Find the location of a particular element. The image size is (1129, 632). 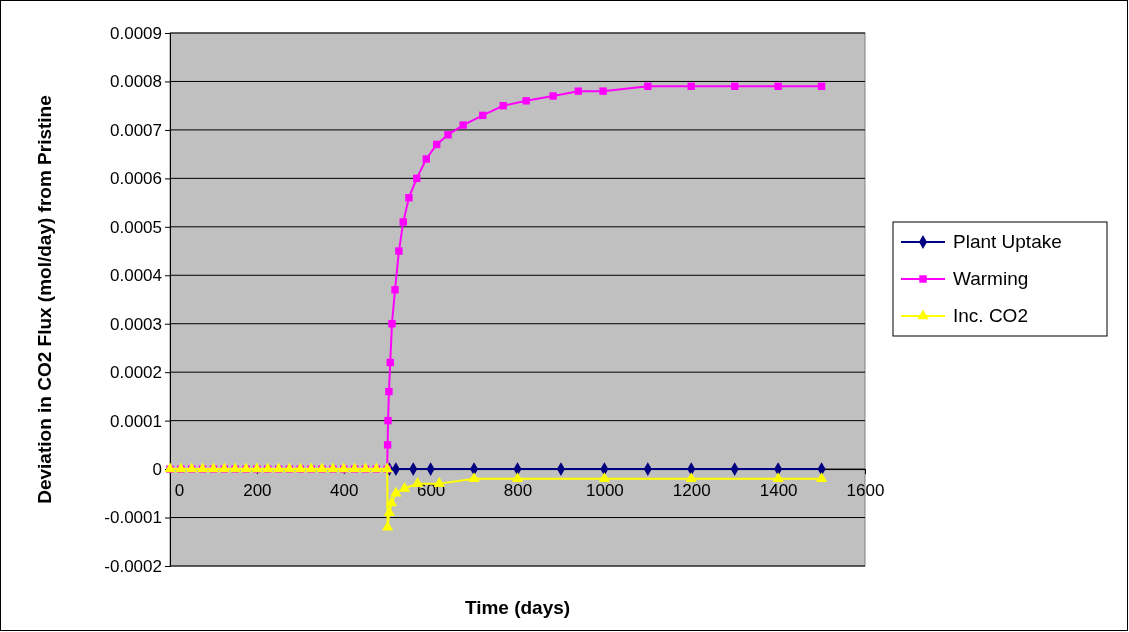

legend-label: Inc. CO2 is located at coordinates (990, 315).